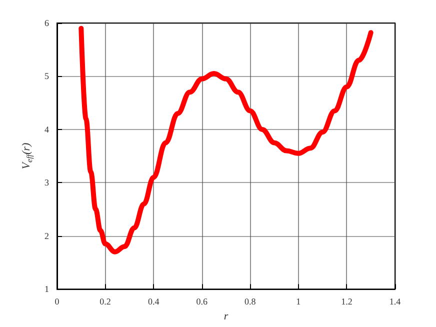  I want to click on x-tick-label: 0.6, so click(202, 301).